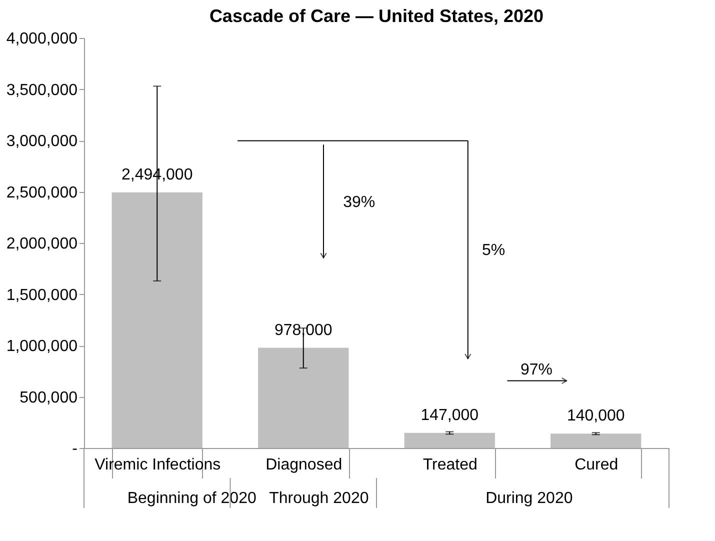  Describe the element at coordinates (529, 498) in the screenshot. I see `text: During 2020` at that location.